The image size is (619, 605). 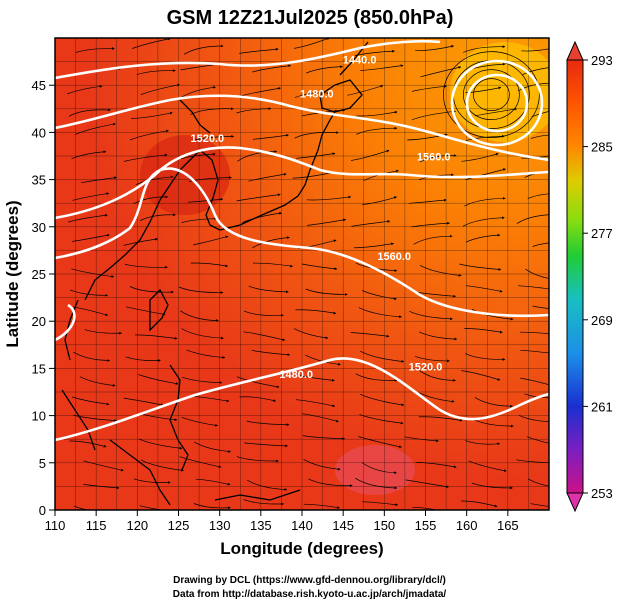 I want to click on y-tick-label: 5, so click(x=42, y=463).